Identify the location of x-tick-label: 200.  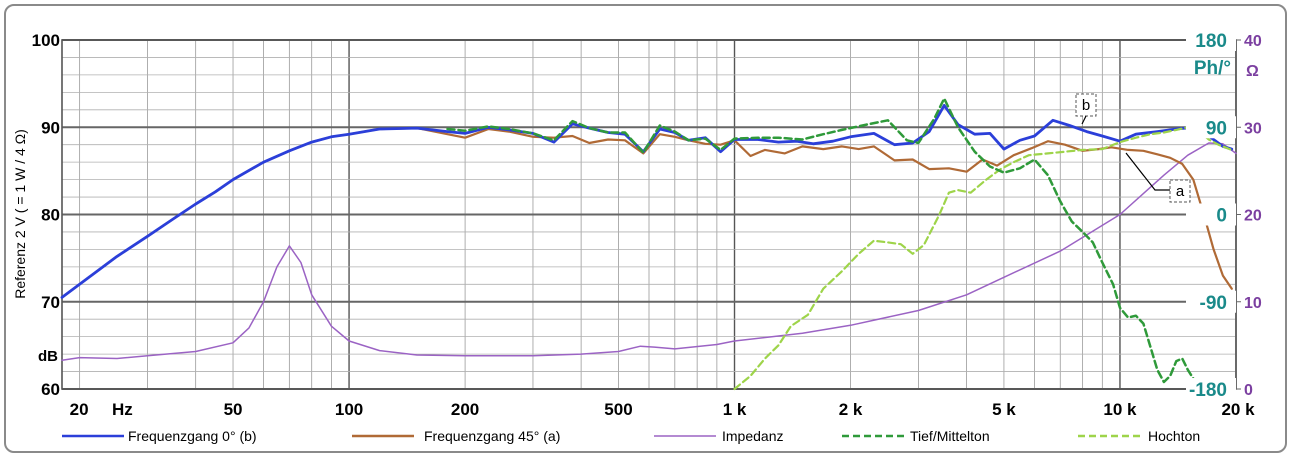
(465, 409).